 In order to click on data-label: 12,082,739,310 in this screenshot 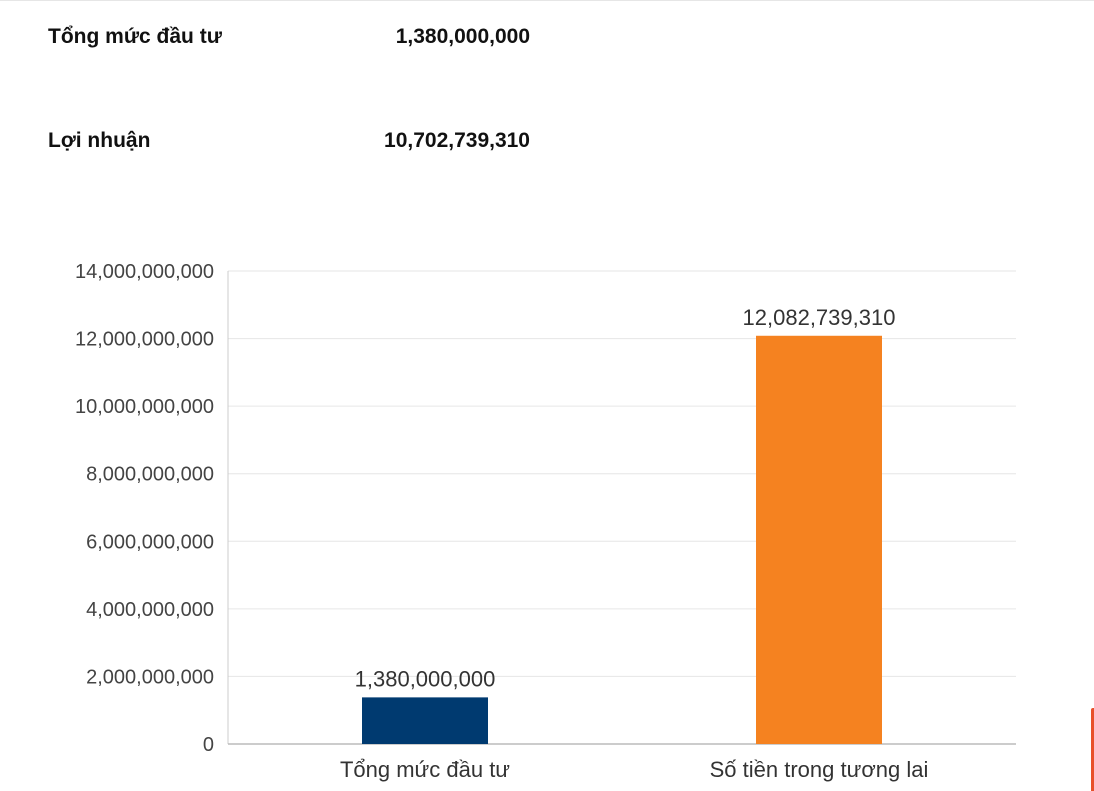, I will do `click(819, 317)`.